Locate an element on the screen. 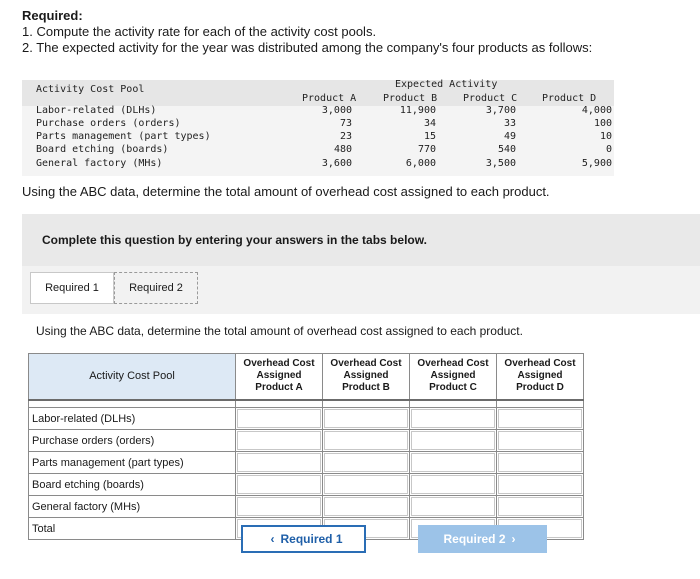  expected-activity-header: Expected Activity is located at coordinates (446, 84).